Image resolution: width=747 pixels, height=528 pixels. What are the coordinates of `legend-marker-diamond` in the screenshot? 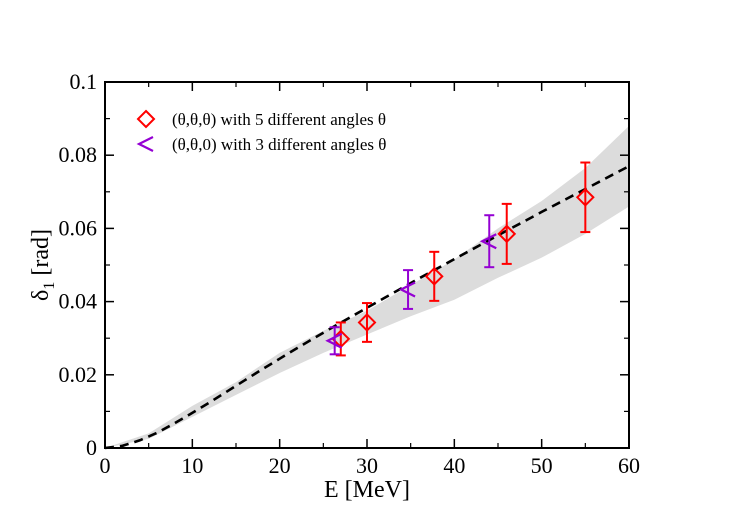 It's located at (146, 119).